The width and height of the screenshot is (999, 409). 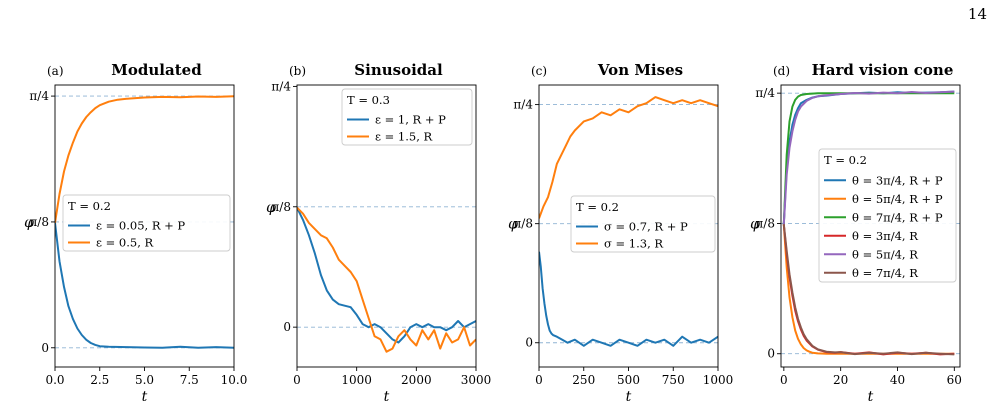 I want to click on legend-label: θ = 5π/4, R, so click(x=885, y=254).